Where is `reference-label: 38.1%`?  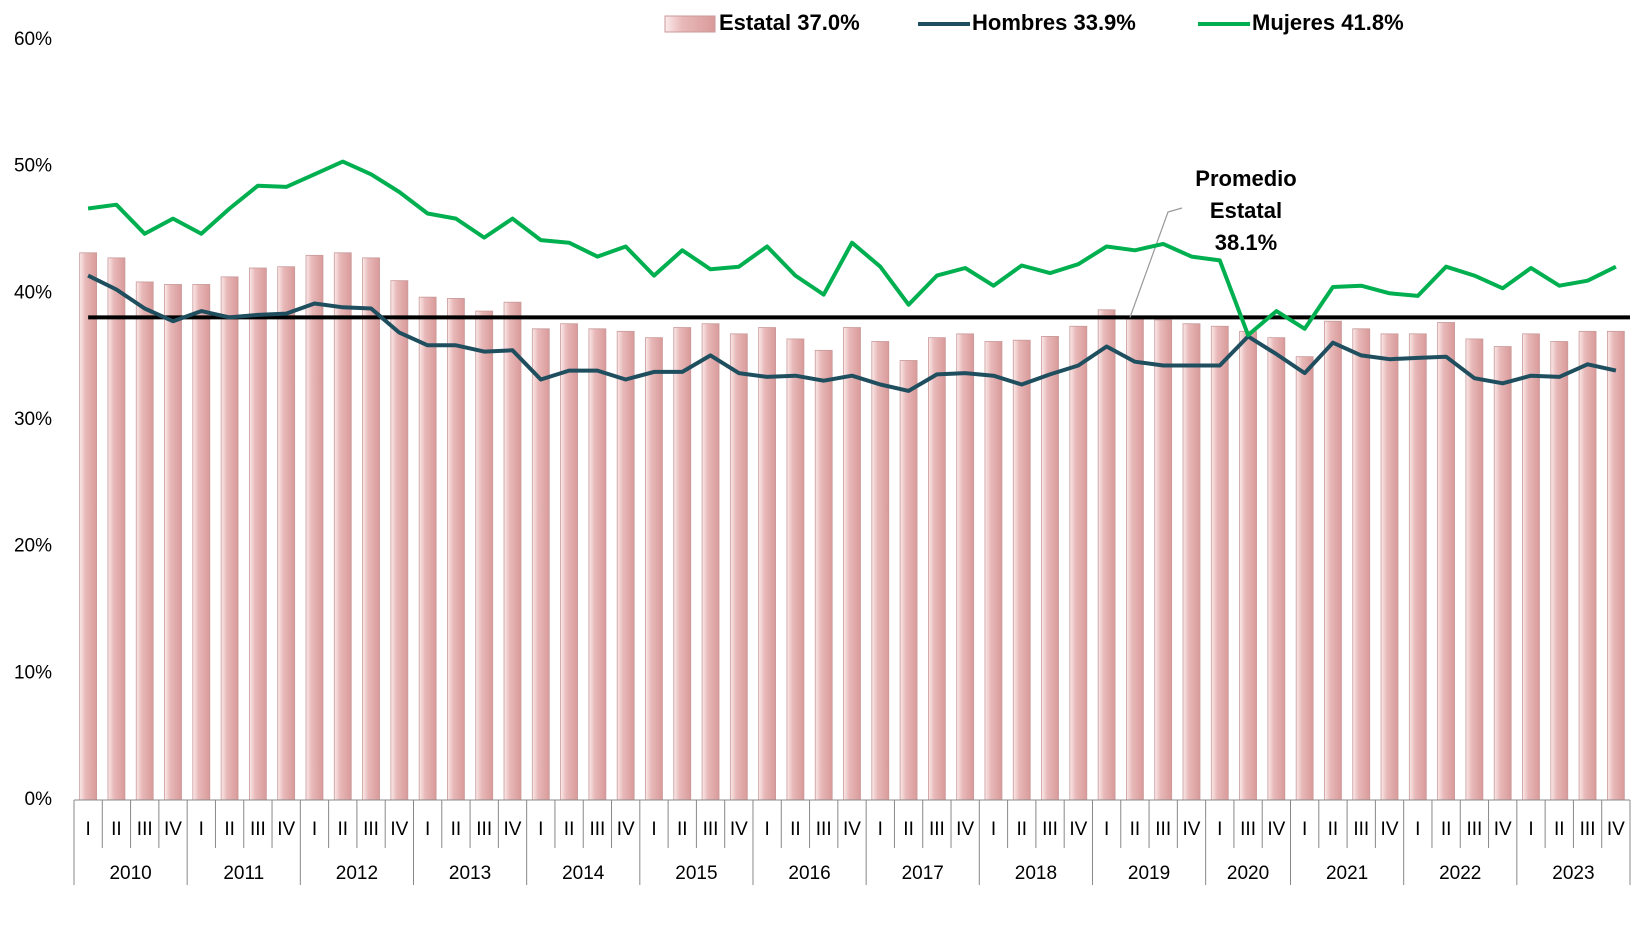
reference-label: 38.1% is located at coordinates (1246, 242).